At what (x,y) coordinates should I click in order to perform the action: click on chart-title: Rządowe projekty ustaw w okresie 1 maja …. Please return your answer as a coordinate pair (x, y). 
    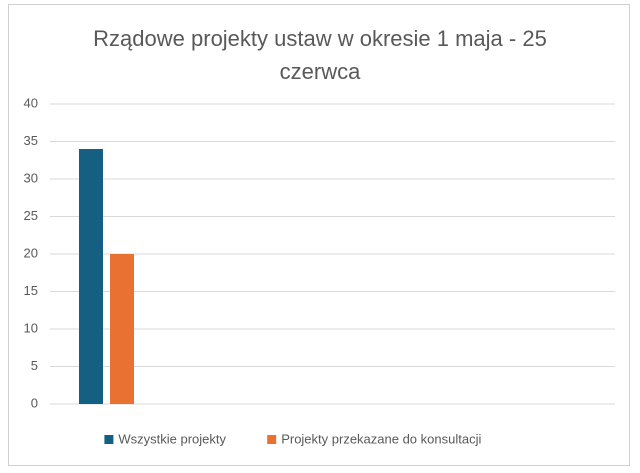
    Looking at the image, I should click on (320, 55).